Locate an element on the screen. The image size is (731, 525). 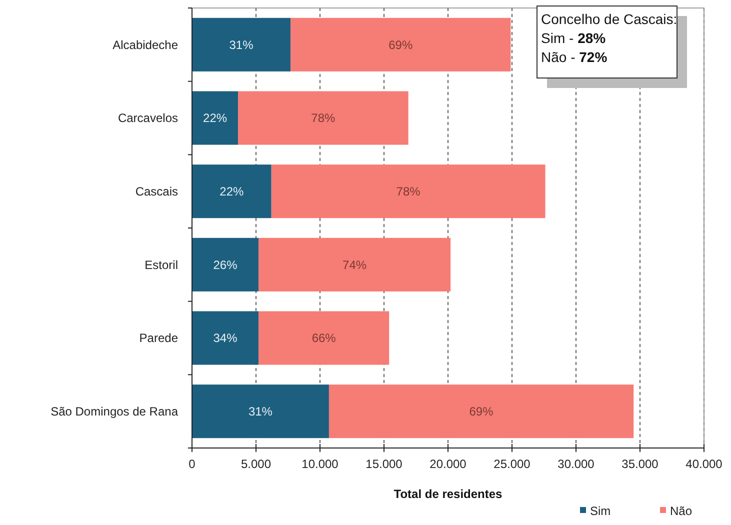
x-tick-label: 20.000 is located at coordinates (448, 464).